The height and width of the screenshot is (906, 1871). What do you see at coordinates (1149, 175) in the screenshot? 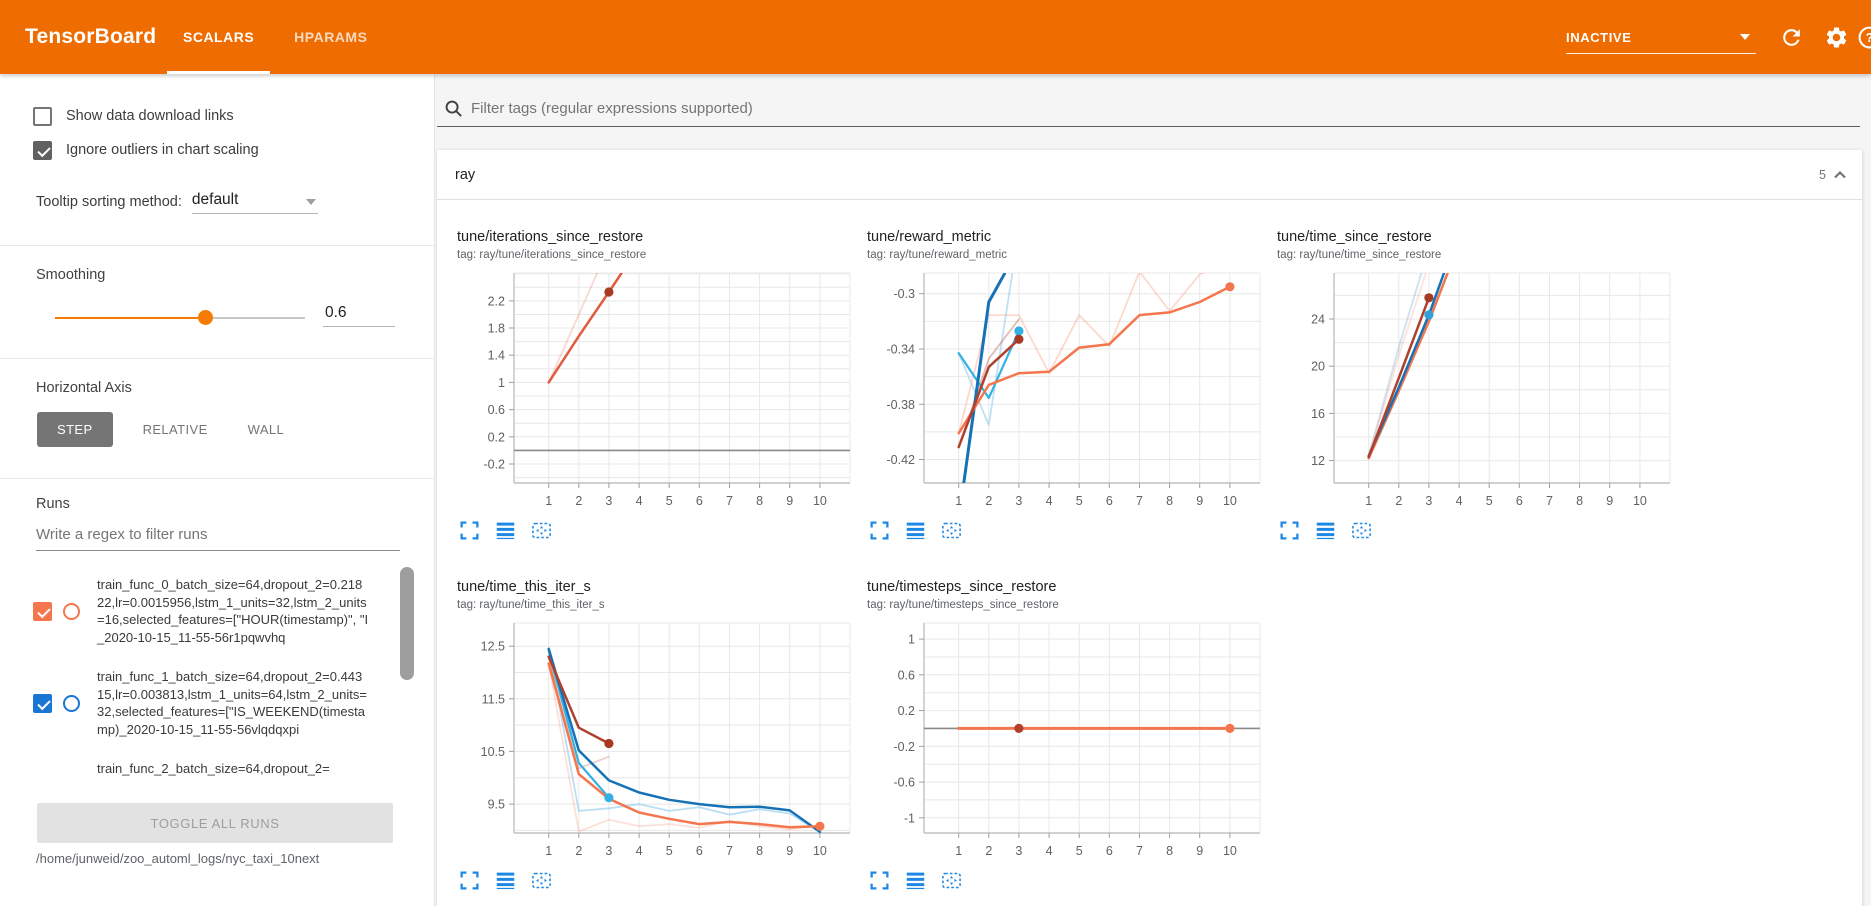
I see `tag-group-header: ray 5` at bounding box center [1149, 175].